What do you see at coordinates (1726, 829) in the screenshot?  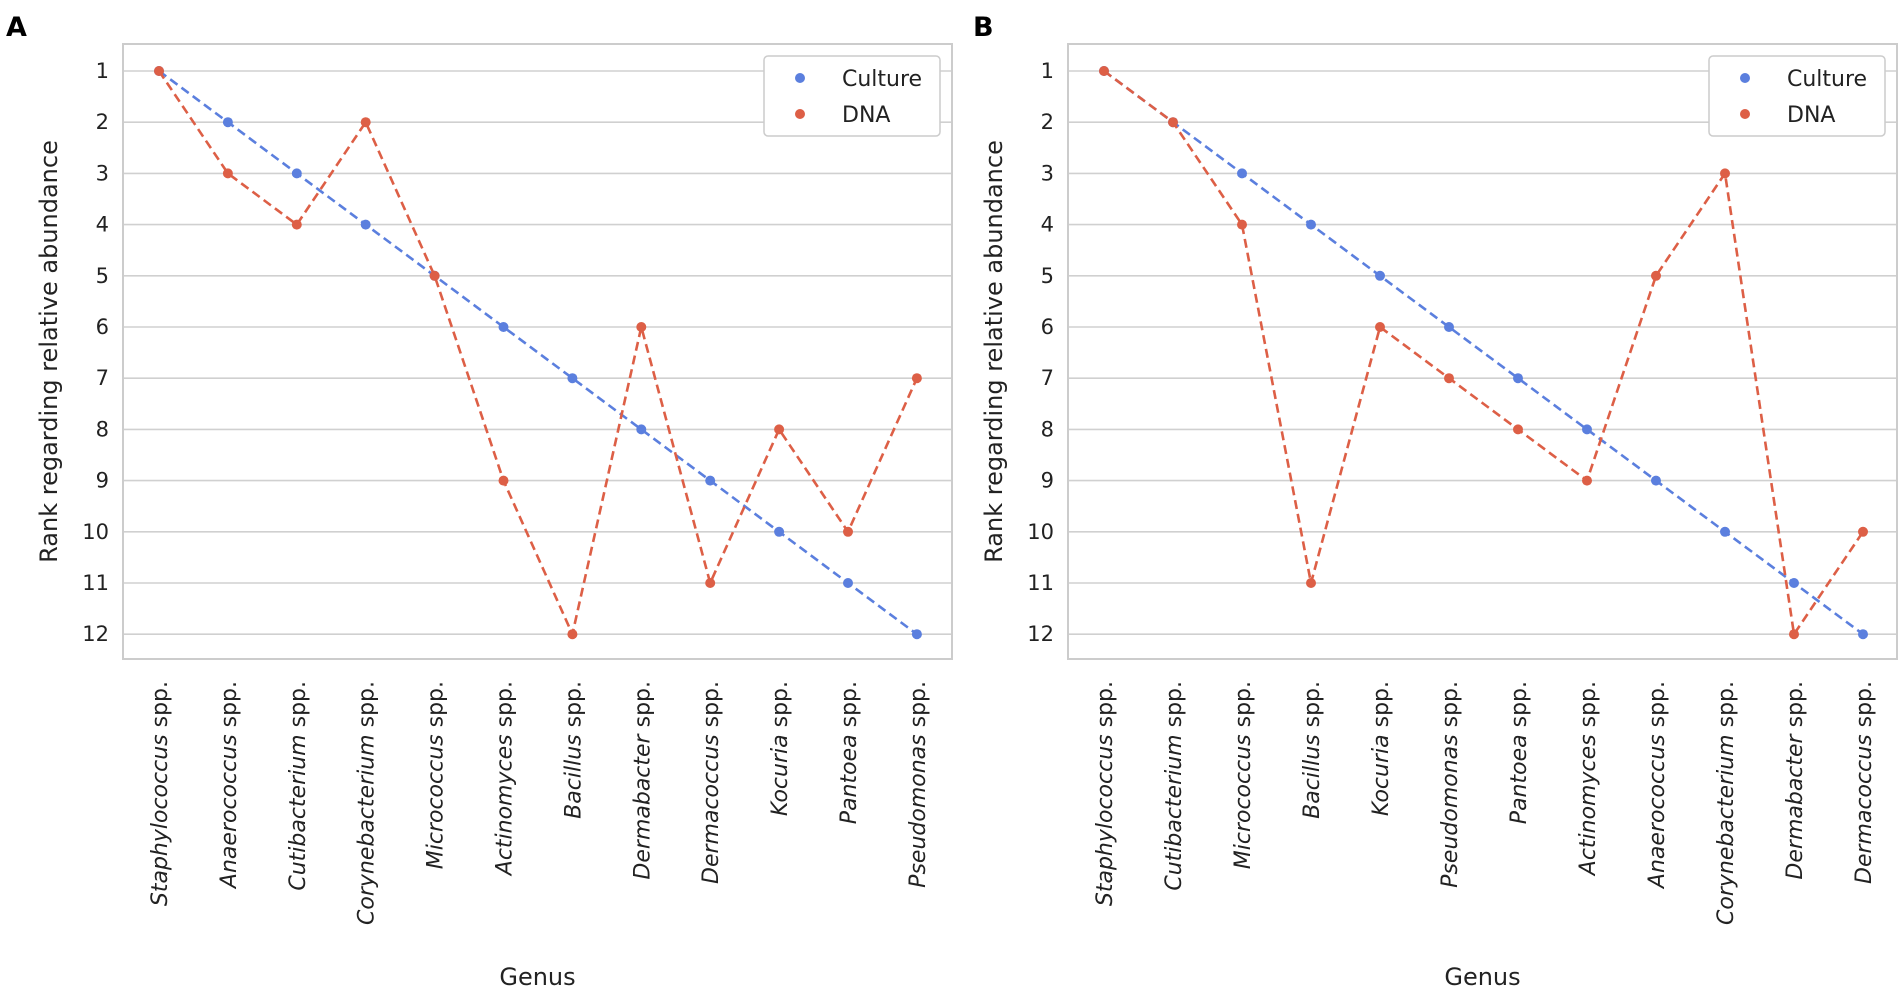 I see `x-tick-genus: Corynebacterium` at bounding box center [1726, 829].